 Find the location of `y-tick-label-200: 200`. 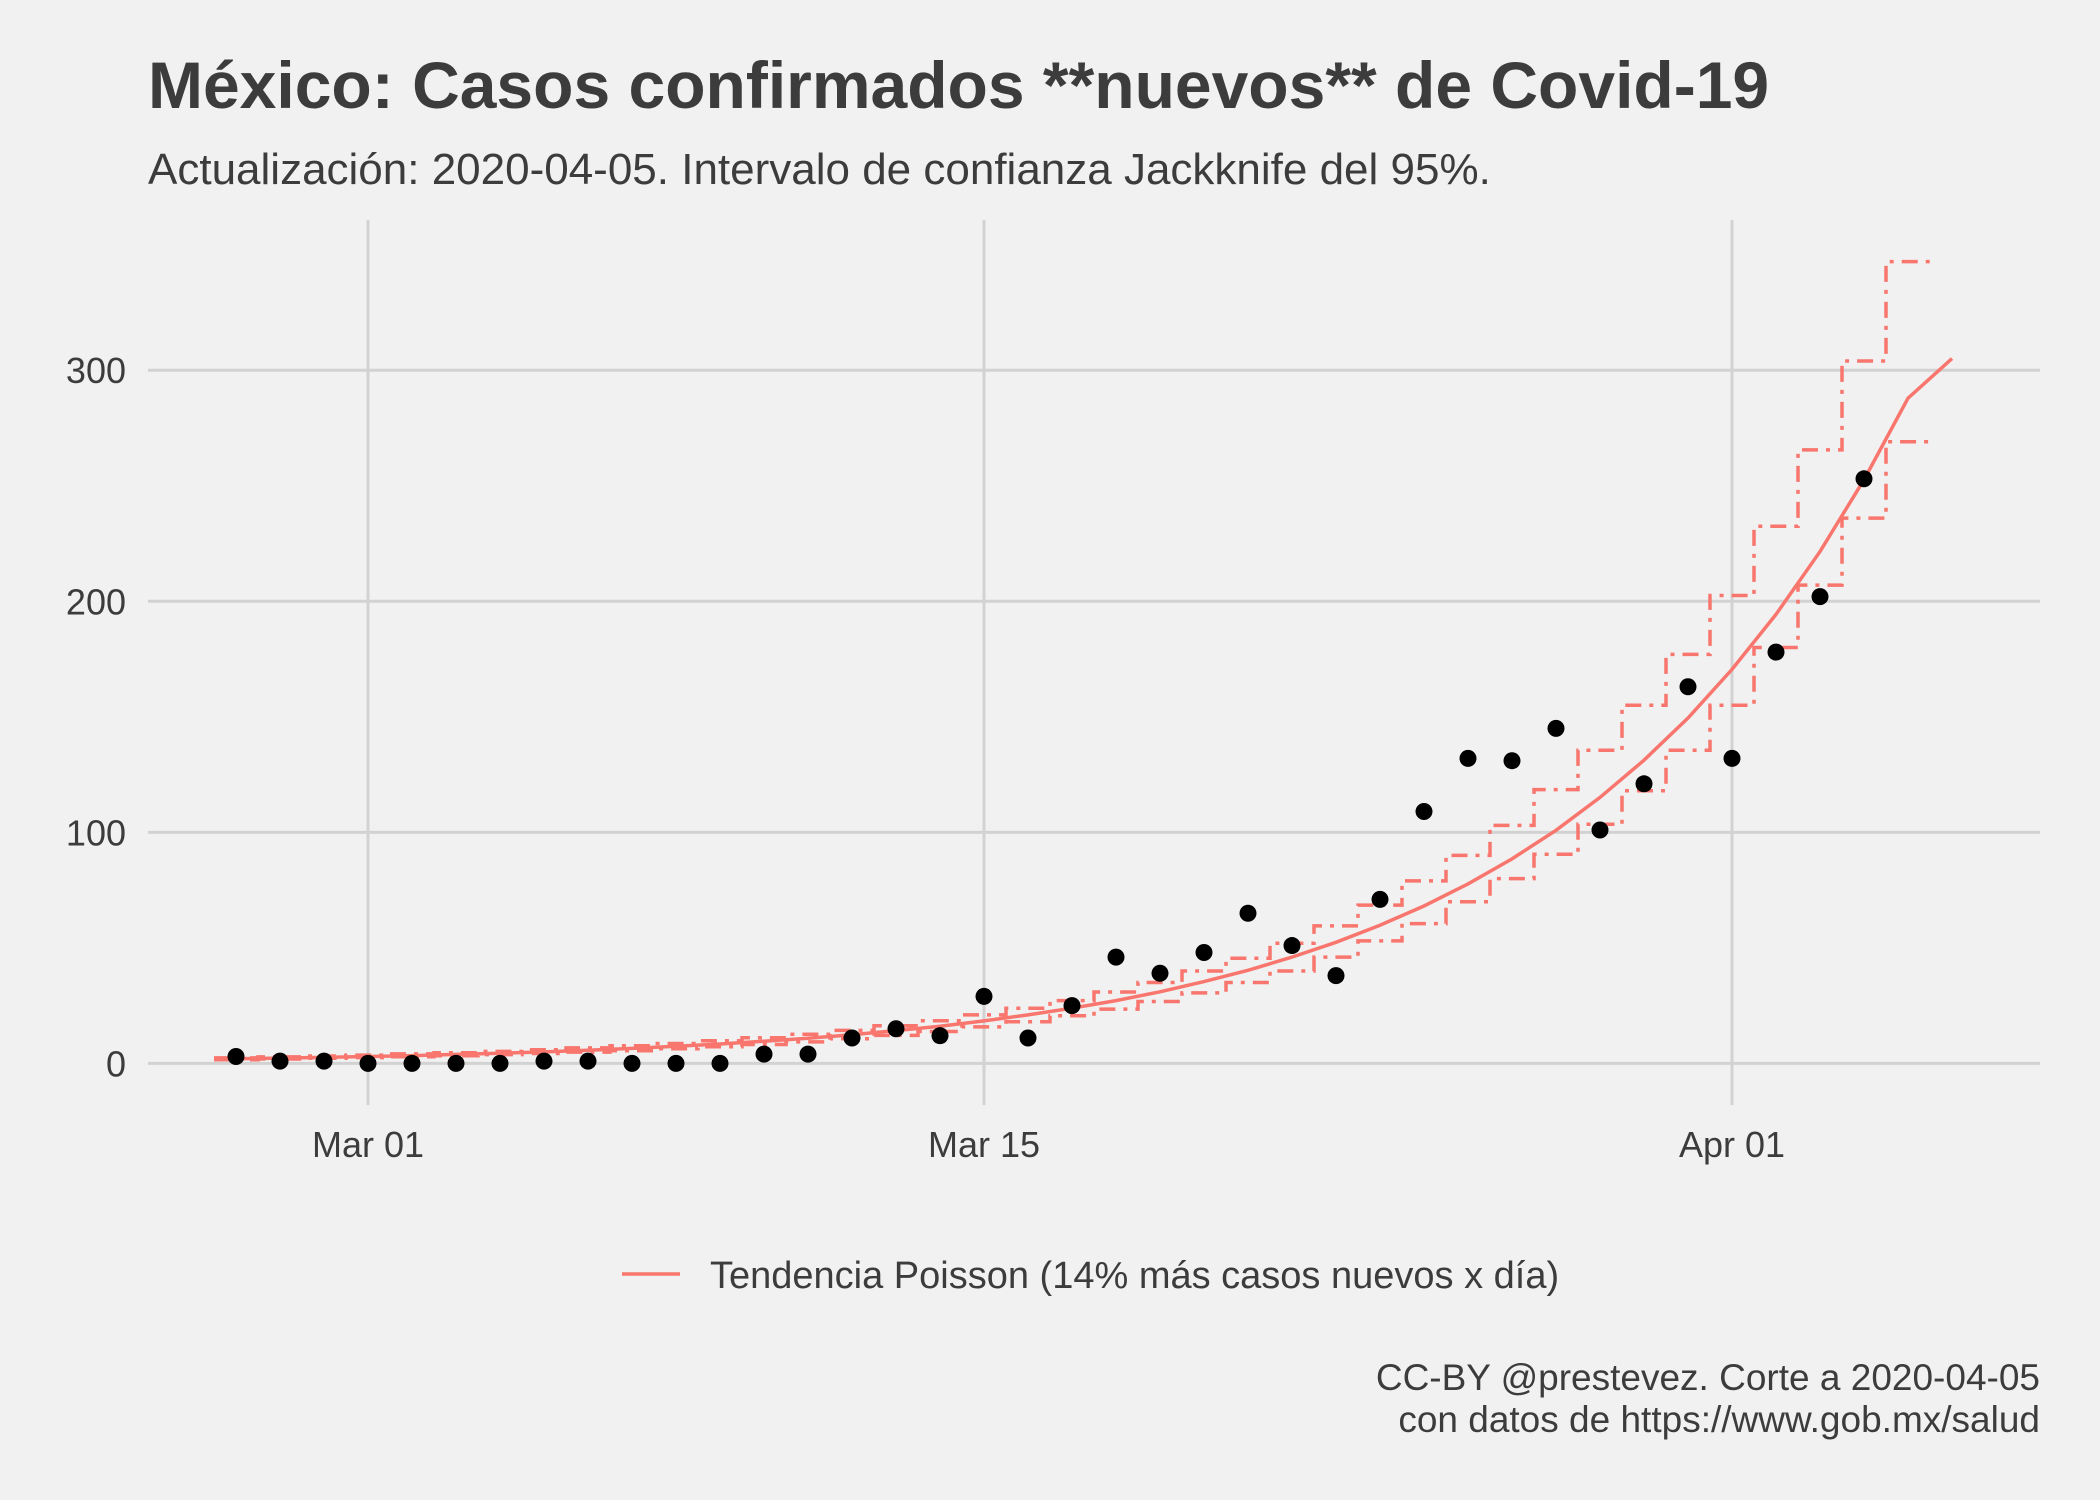

y-tick-label-200: 200 is located at coordinates (96, 601).